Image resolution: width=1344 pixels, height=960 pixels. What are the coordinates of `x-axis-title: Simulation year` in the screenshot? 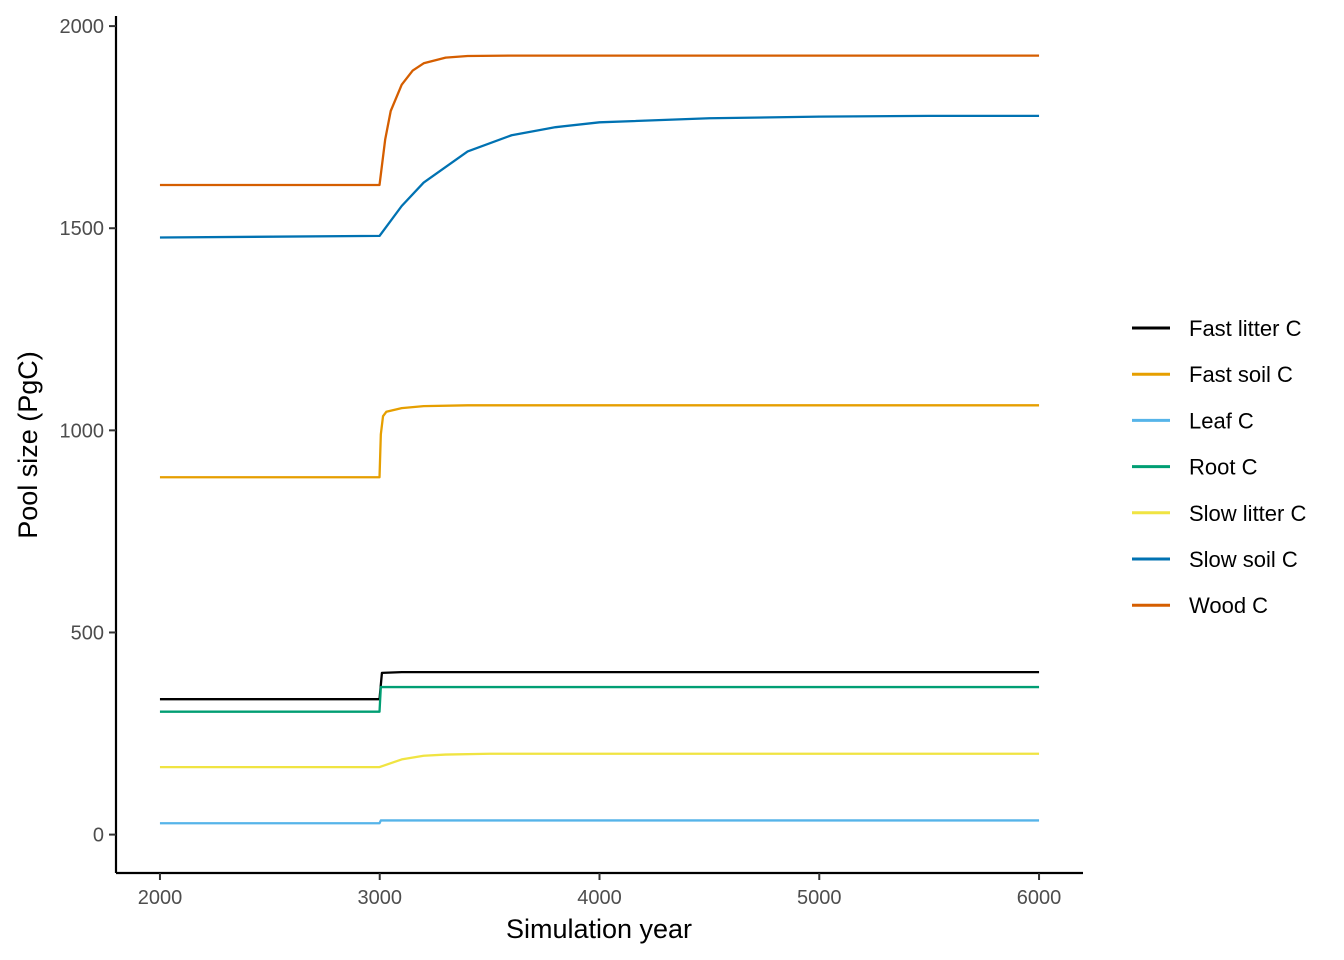 It's located at (599, 929).